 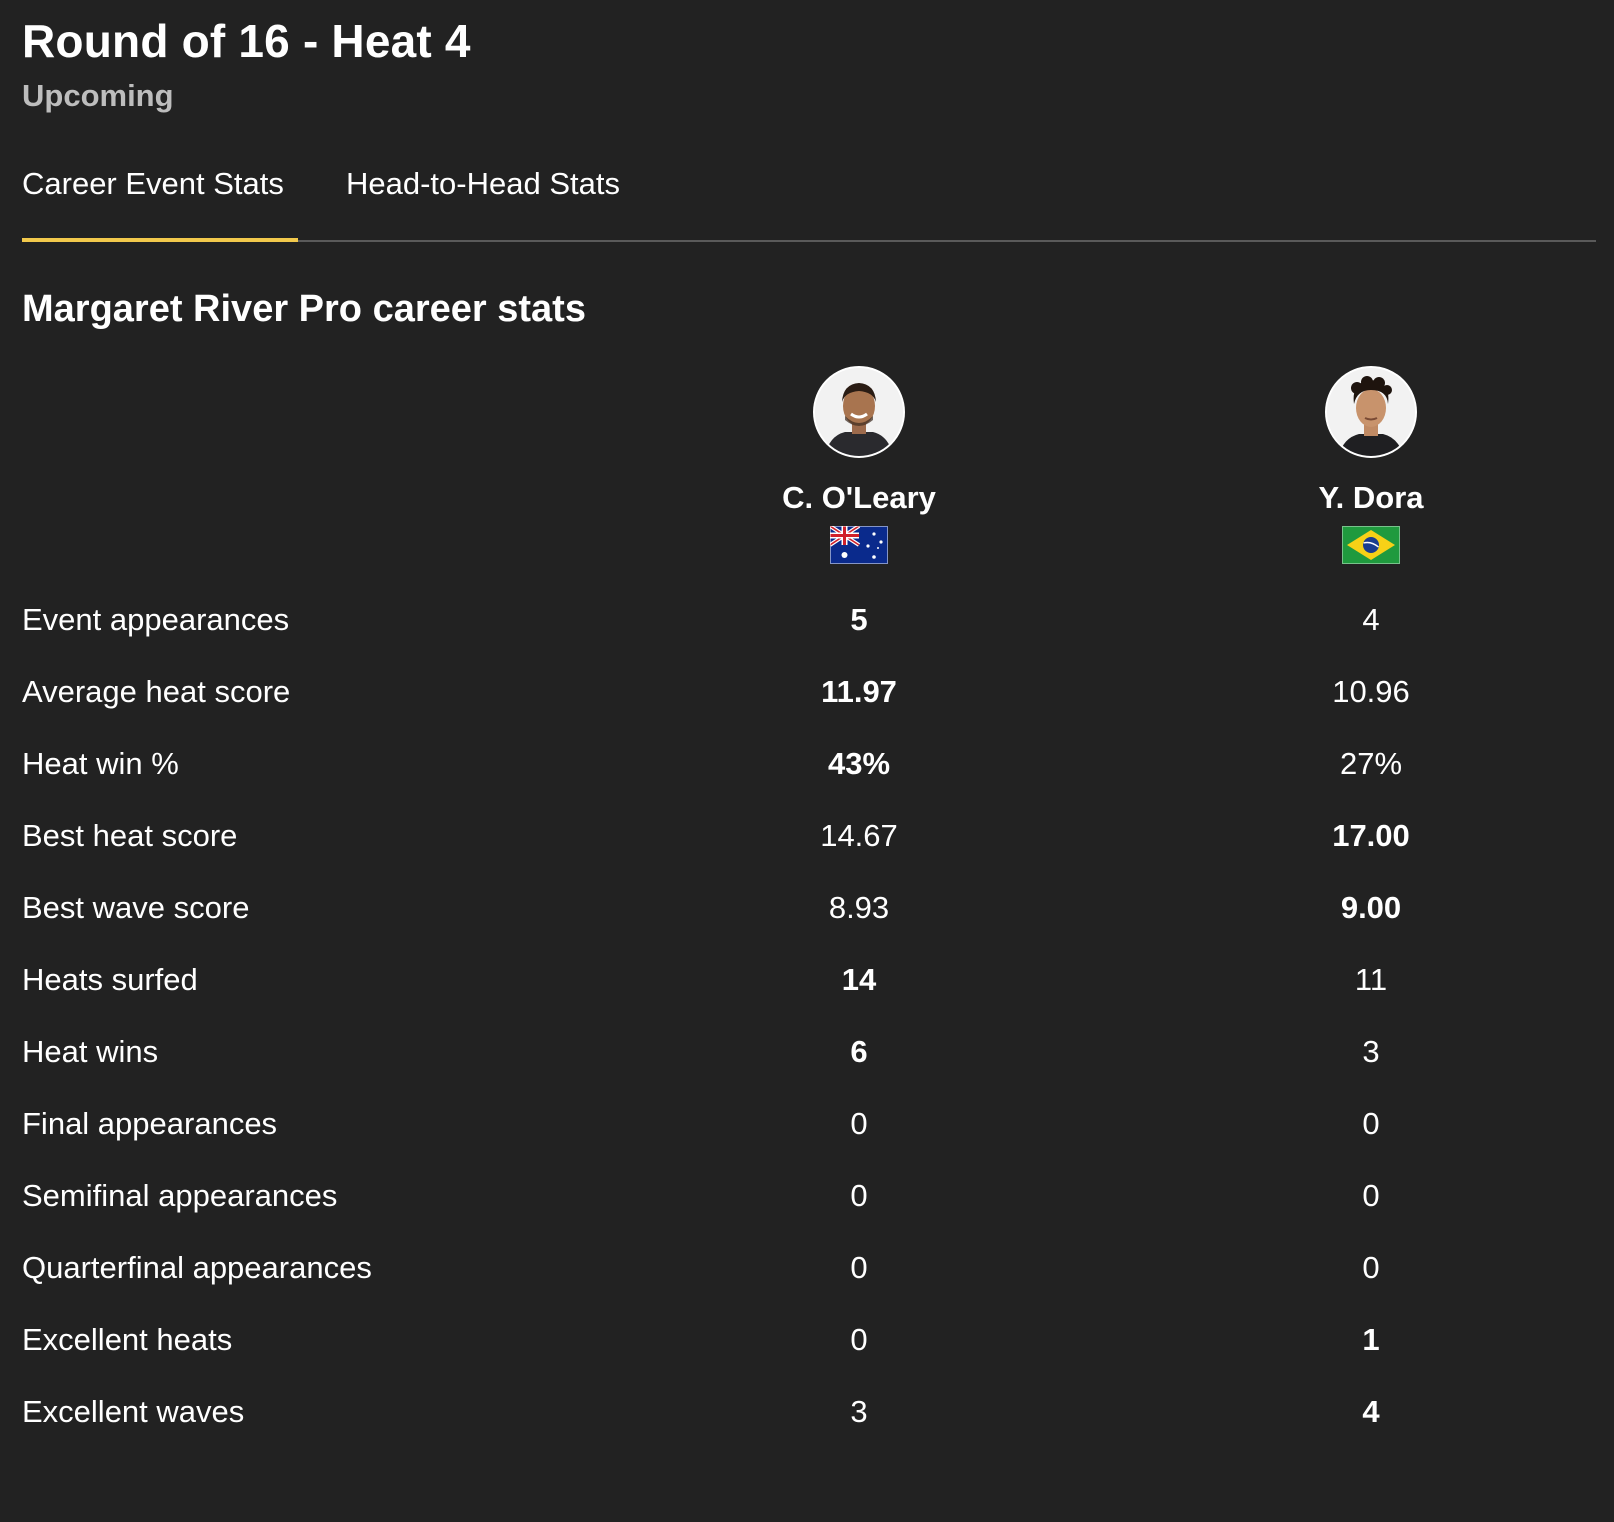 What do you see at coordinates (809, 696) in the screenshot?
I see `table-row: Average heat score 11.97 10.96` at bounding box center [809, 696].